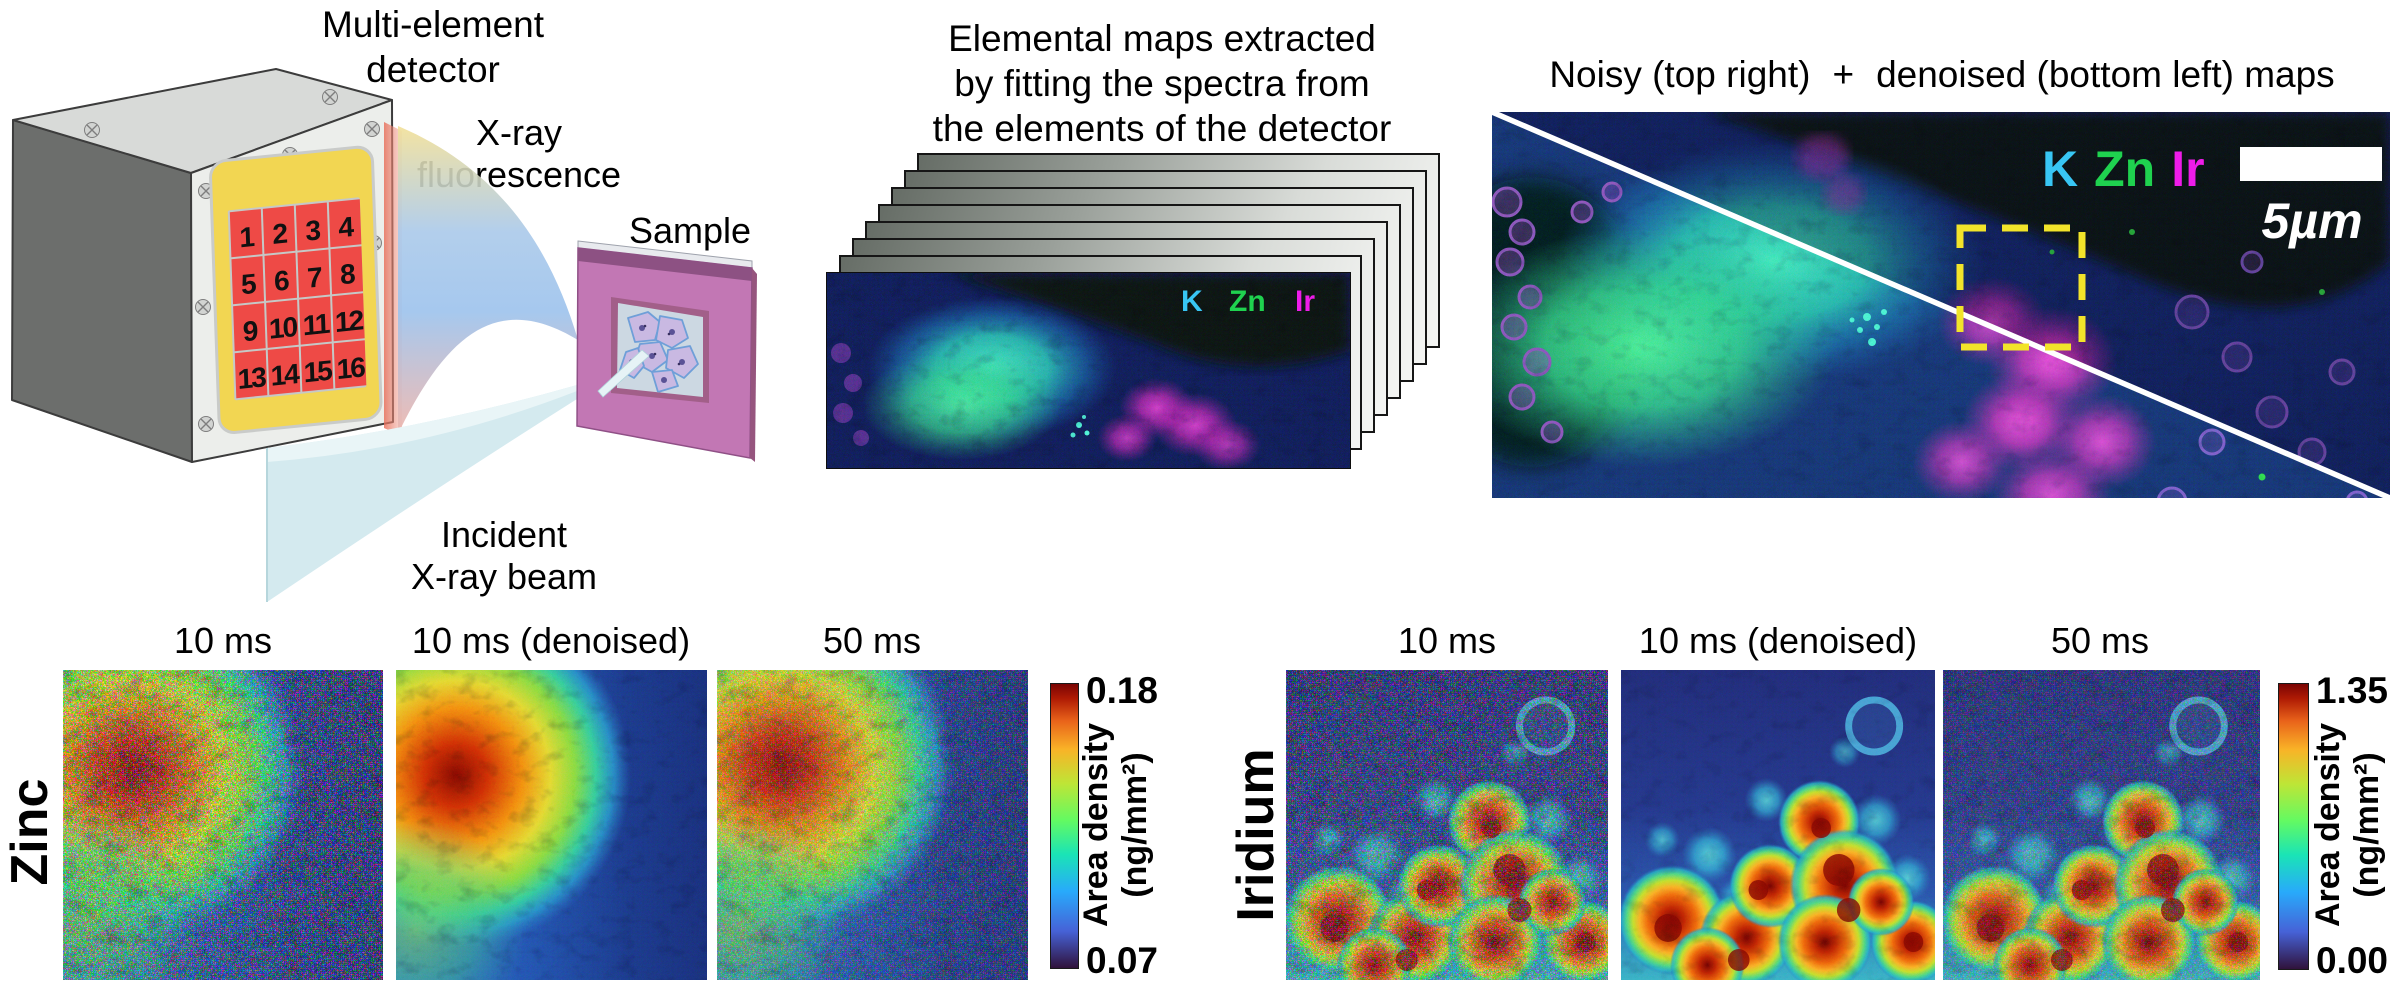  What do you see at coordinates (551, 825) in the screenshot?
I see `zinc-map-10ms-denoised` at bounding box center [551, 825].